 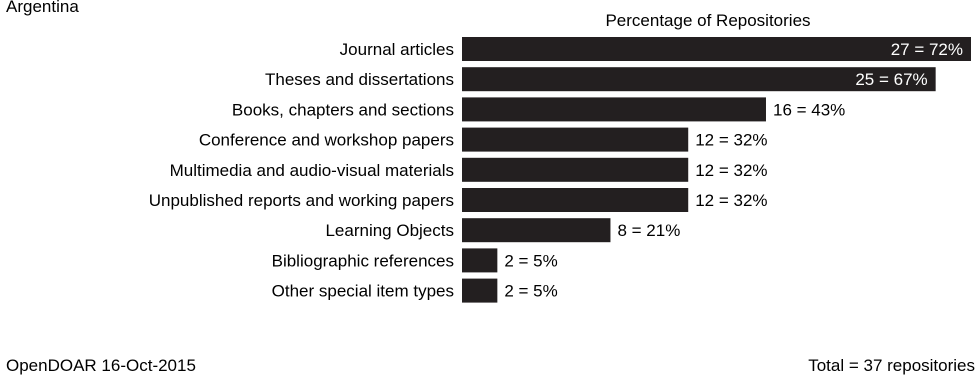 What do you see at coordinates (707, 20) in the screenshot?
I see `chart-title: Percentage of Repositories` at bounding box center [707, 20].